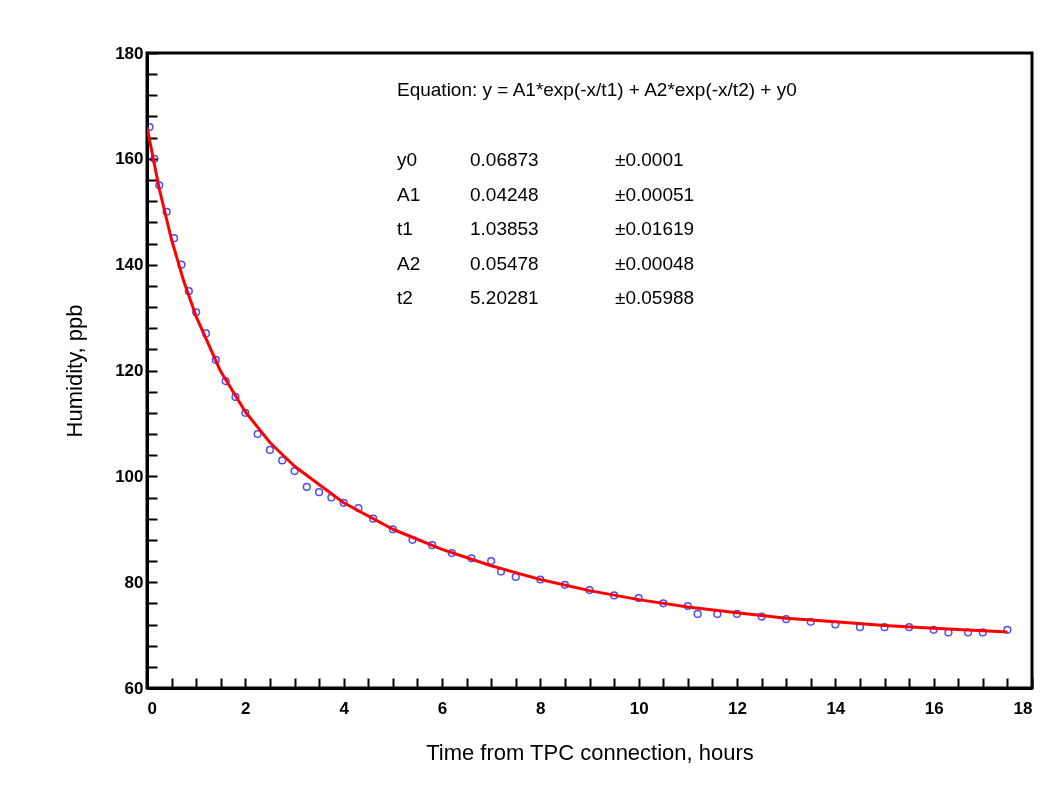 This screenshot has width=1063, height=808. Describe the element at coordinates (152, 708) in the screenshot. I see `x-tick-label: 0` at that location.